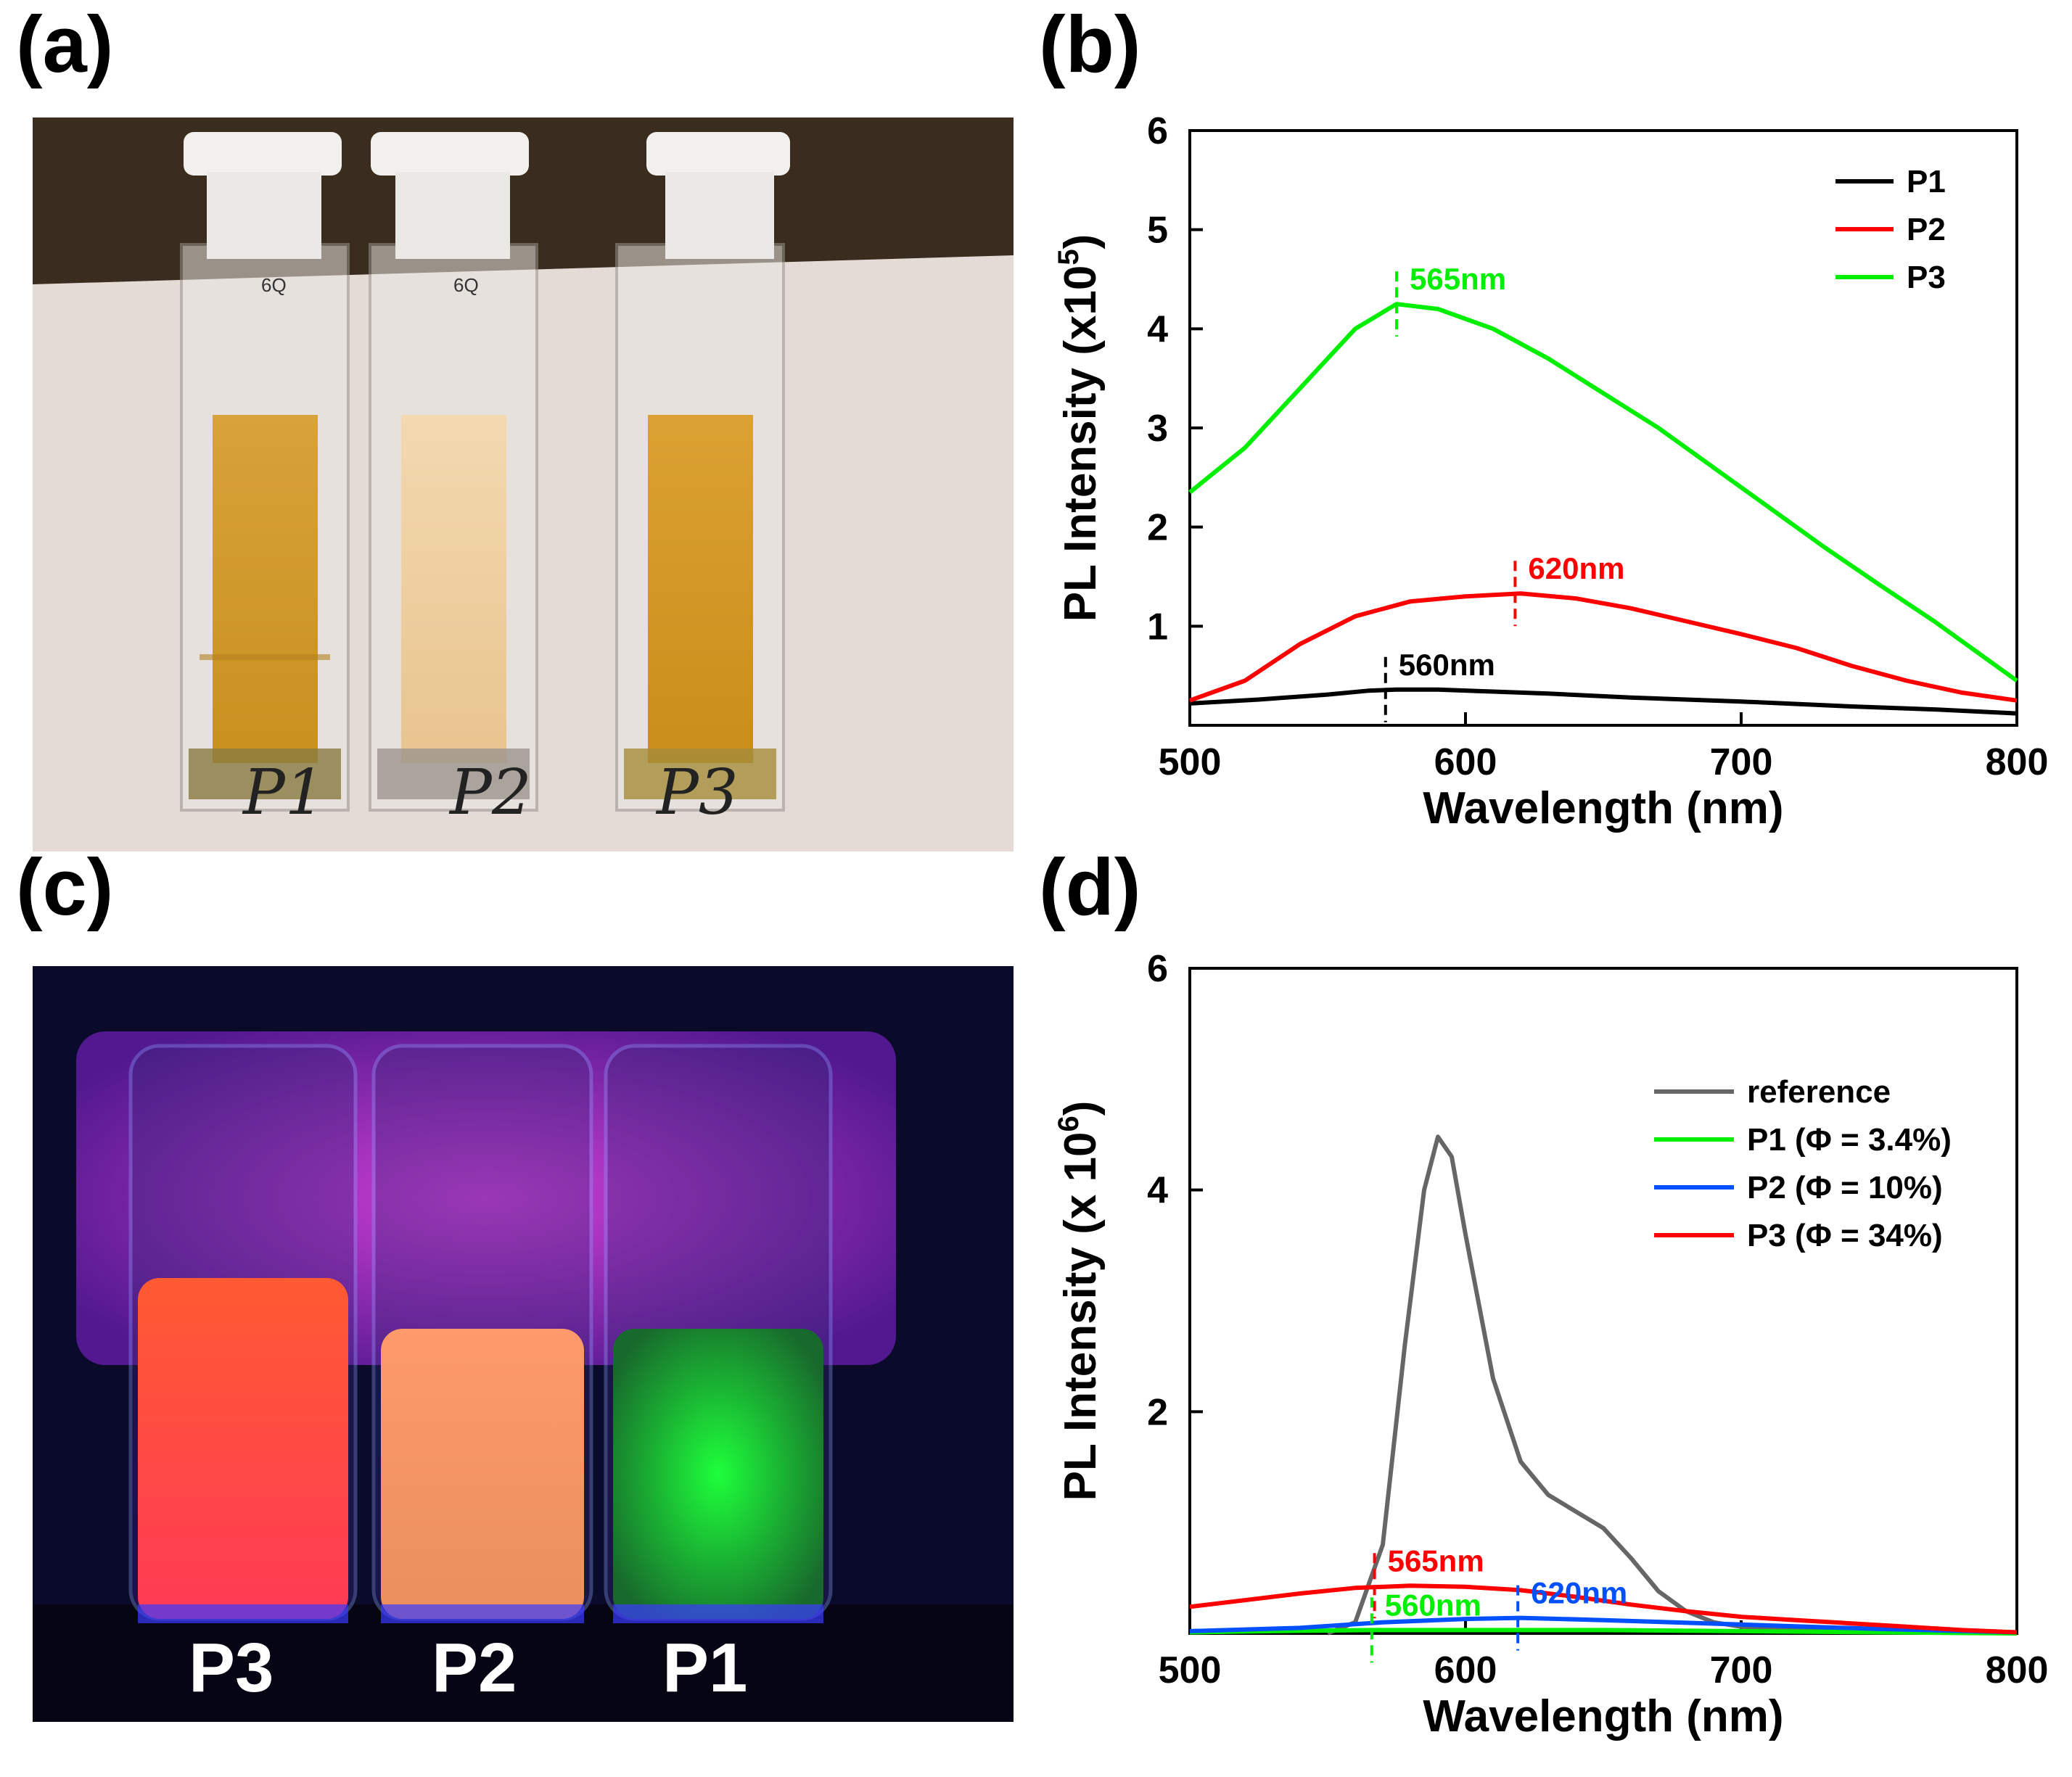 The image size is (2072, 1777). What do you see at coordinates (474, 1668) in the screenshot?
I see `vial-label-p2: P2` at bounding box center [474, 1668].